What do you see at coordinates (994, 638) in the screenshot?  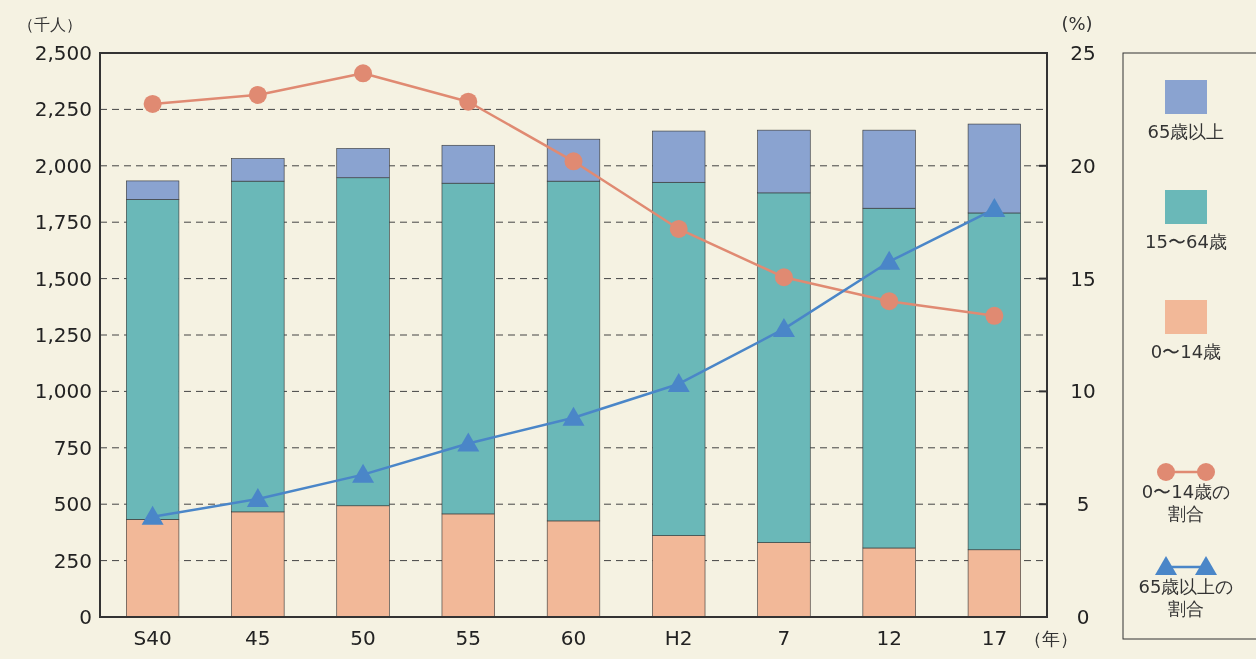 I see `x-tick-label: 17` at bounding box center [994, 638].